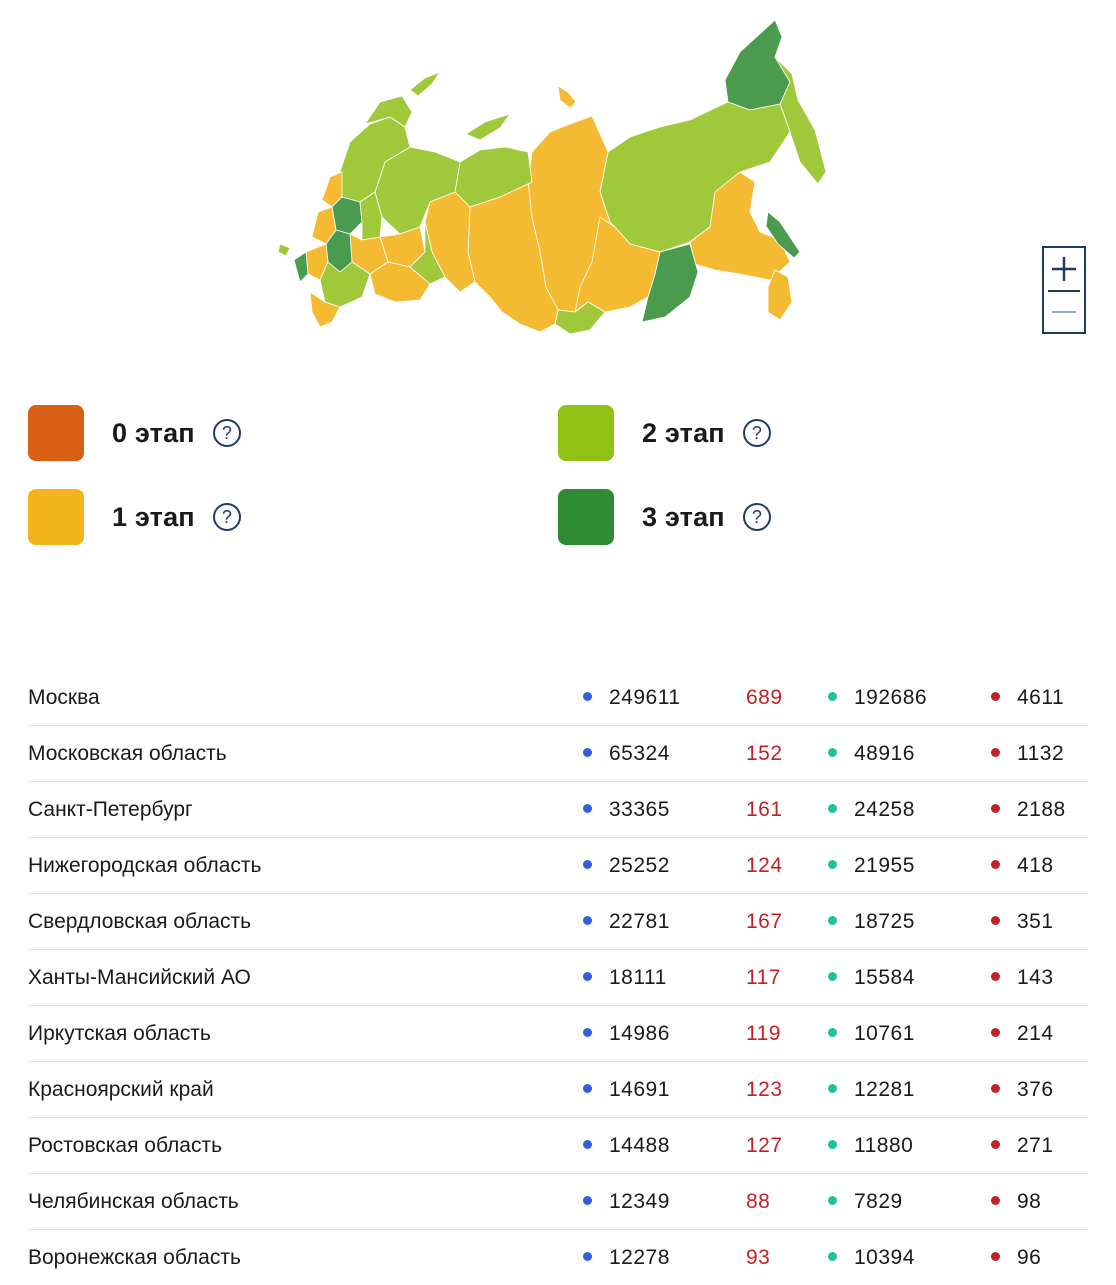  What do you see at coordinates (558, 922) in the screenshot?
I see `table-row: Свердловская область 22781 167 18725 351` at bounding box center [558, 922].